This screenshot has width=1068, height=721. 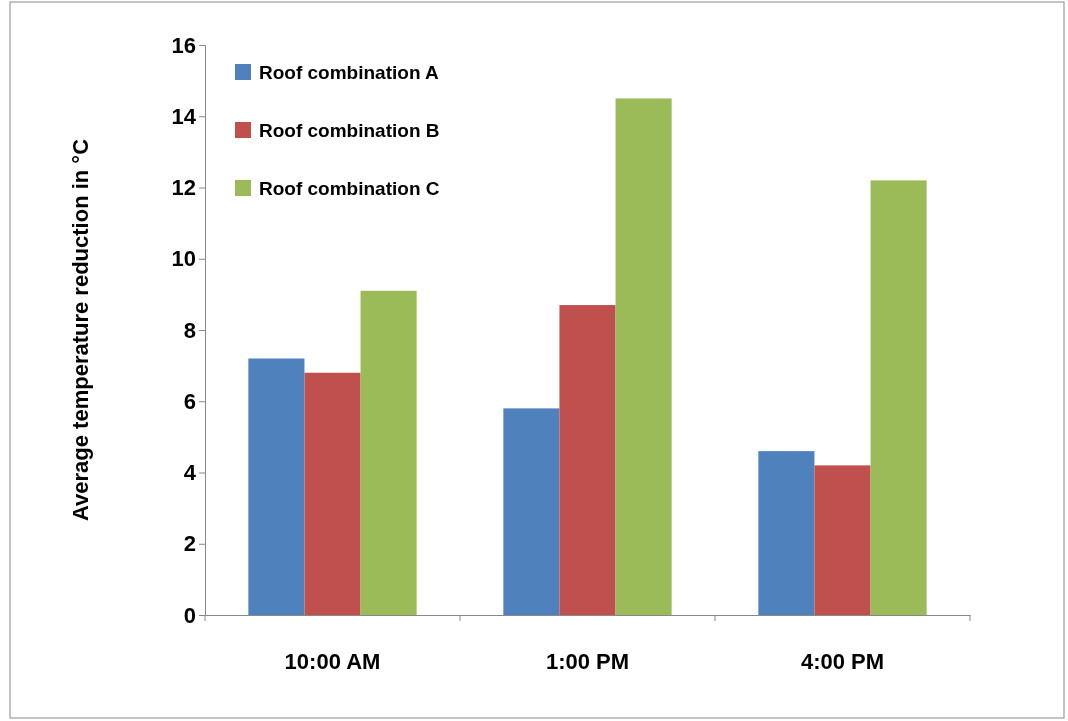 I want to click on legend-label: Roof combination B, so click(x=349, y=130).